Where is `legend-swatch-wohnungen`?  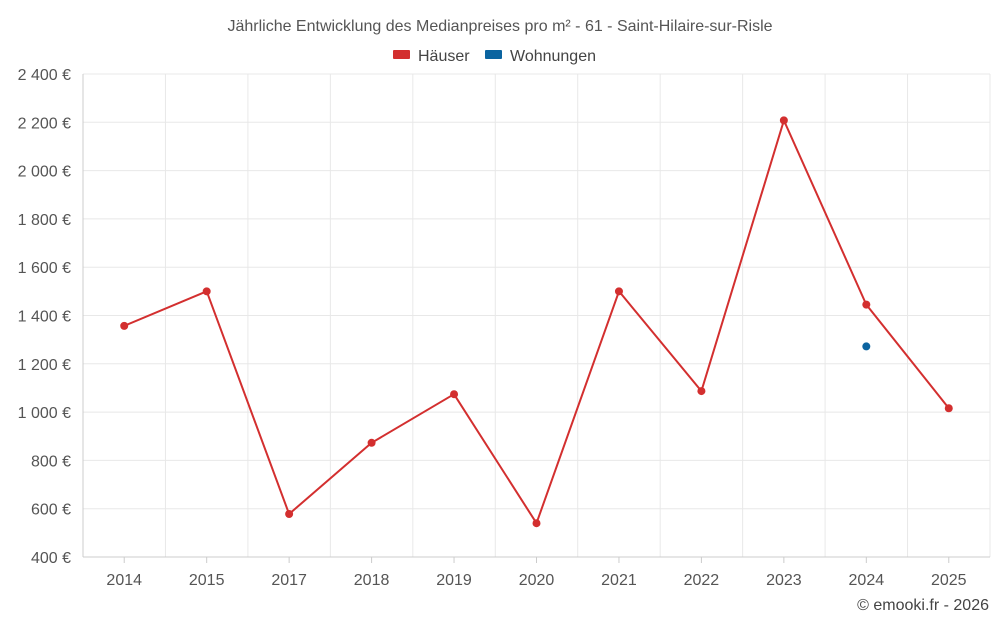
legend-swatch-wohnungen is located at coordinates (493, 54).